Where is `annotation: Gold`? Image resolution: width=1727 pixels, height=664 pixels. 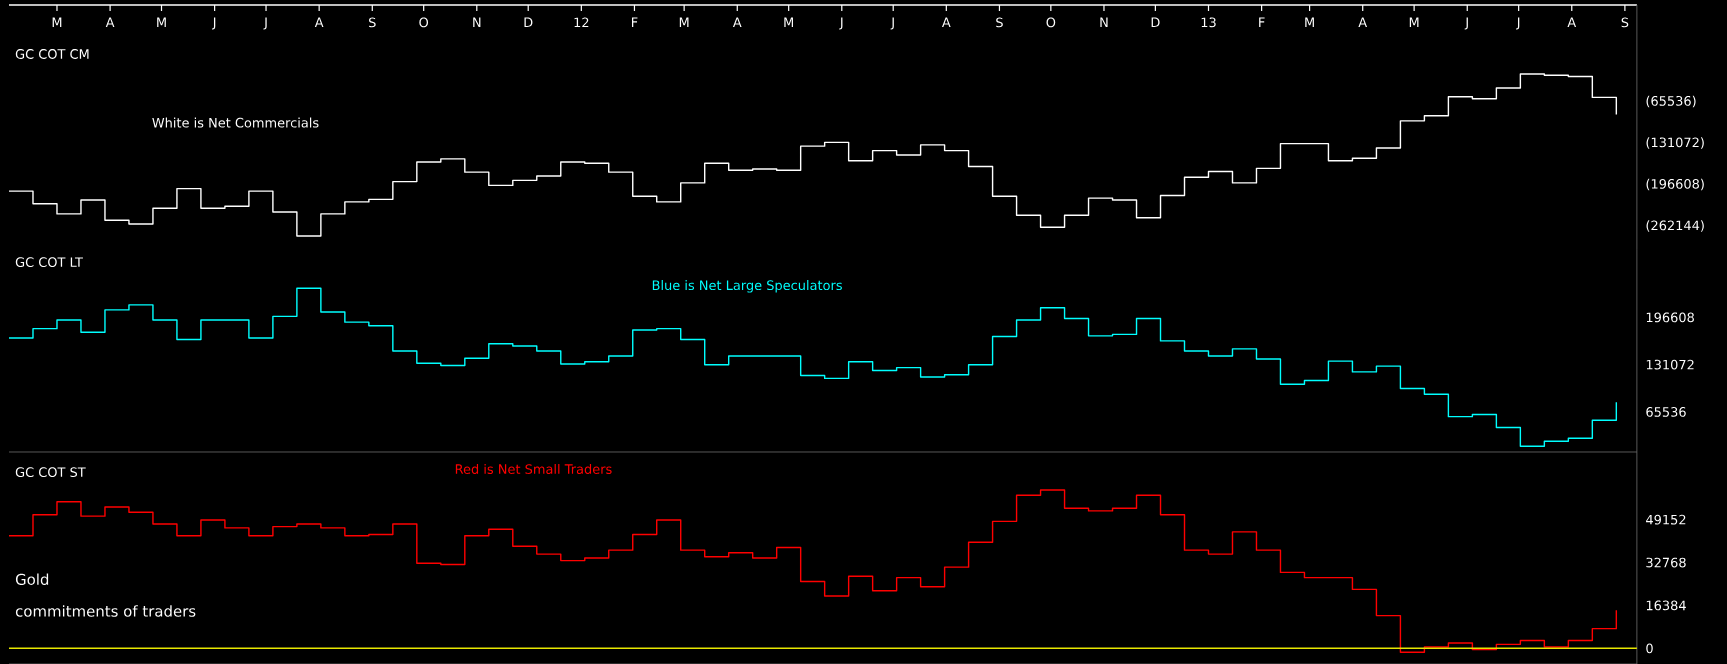 annotation: Gold is located at coordinates (32, 579).